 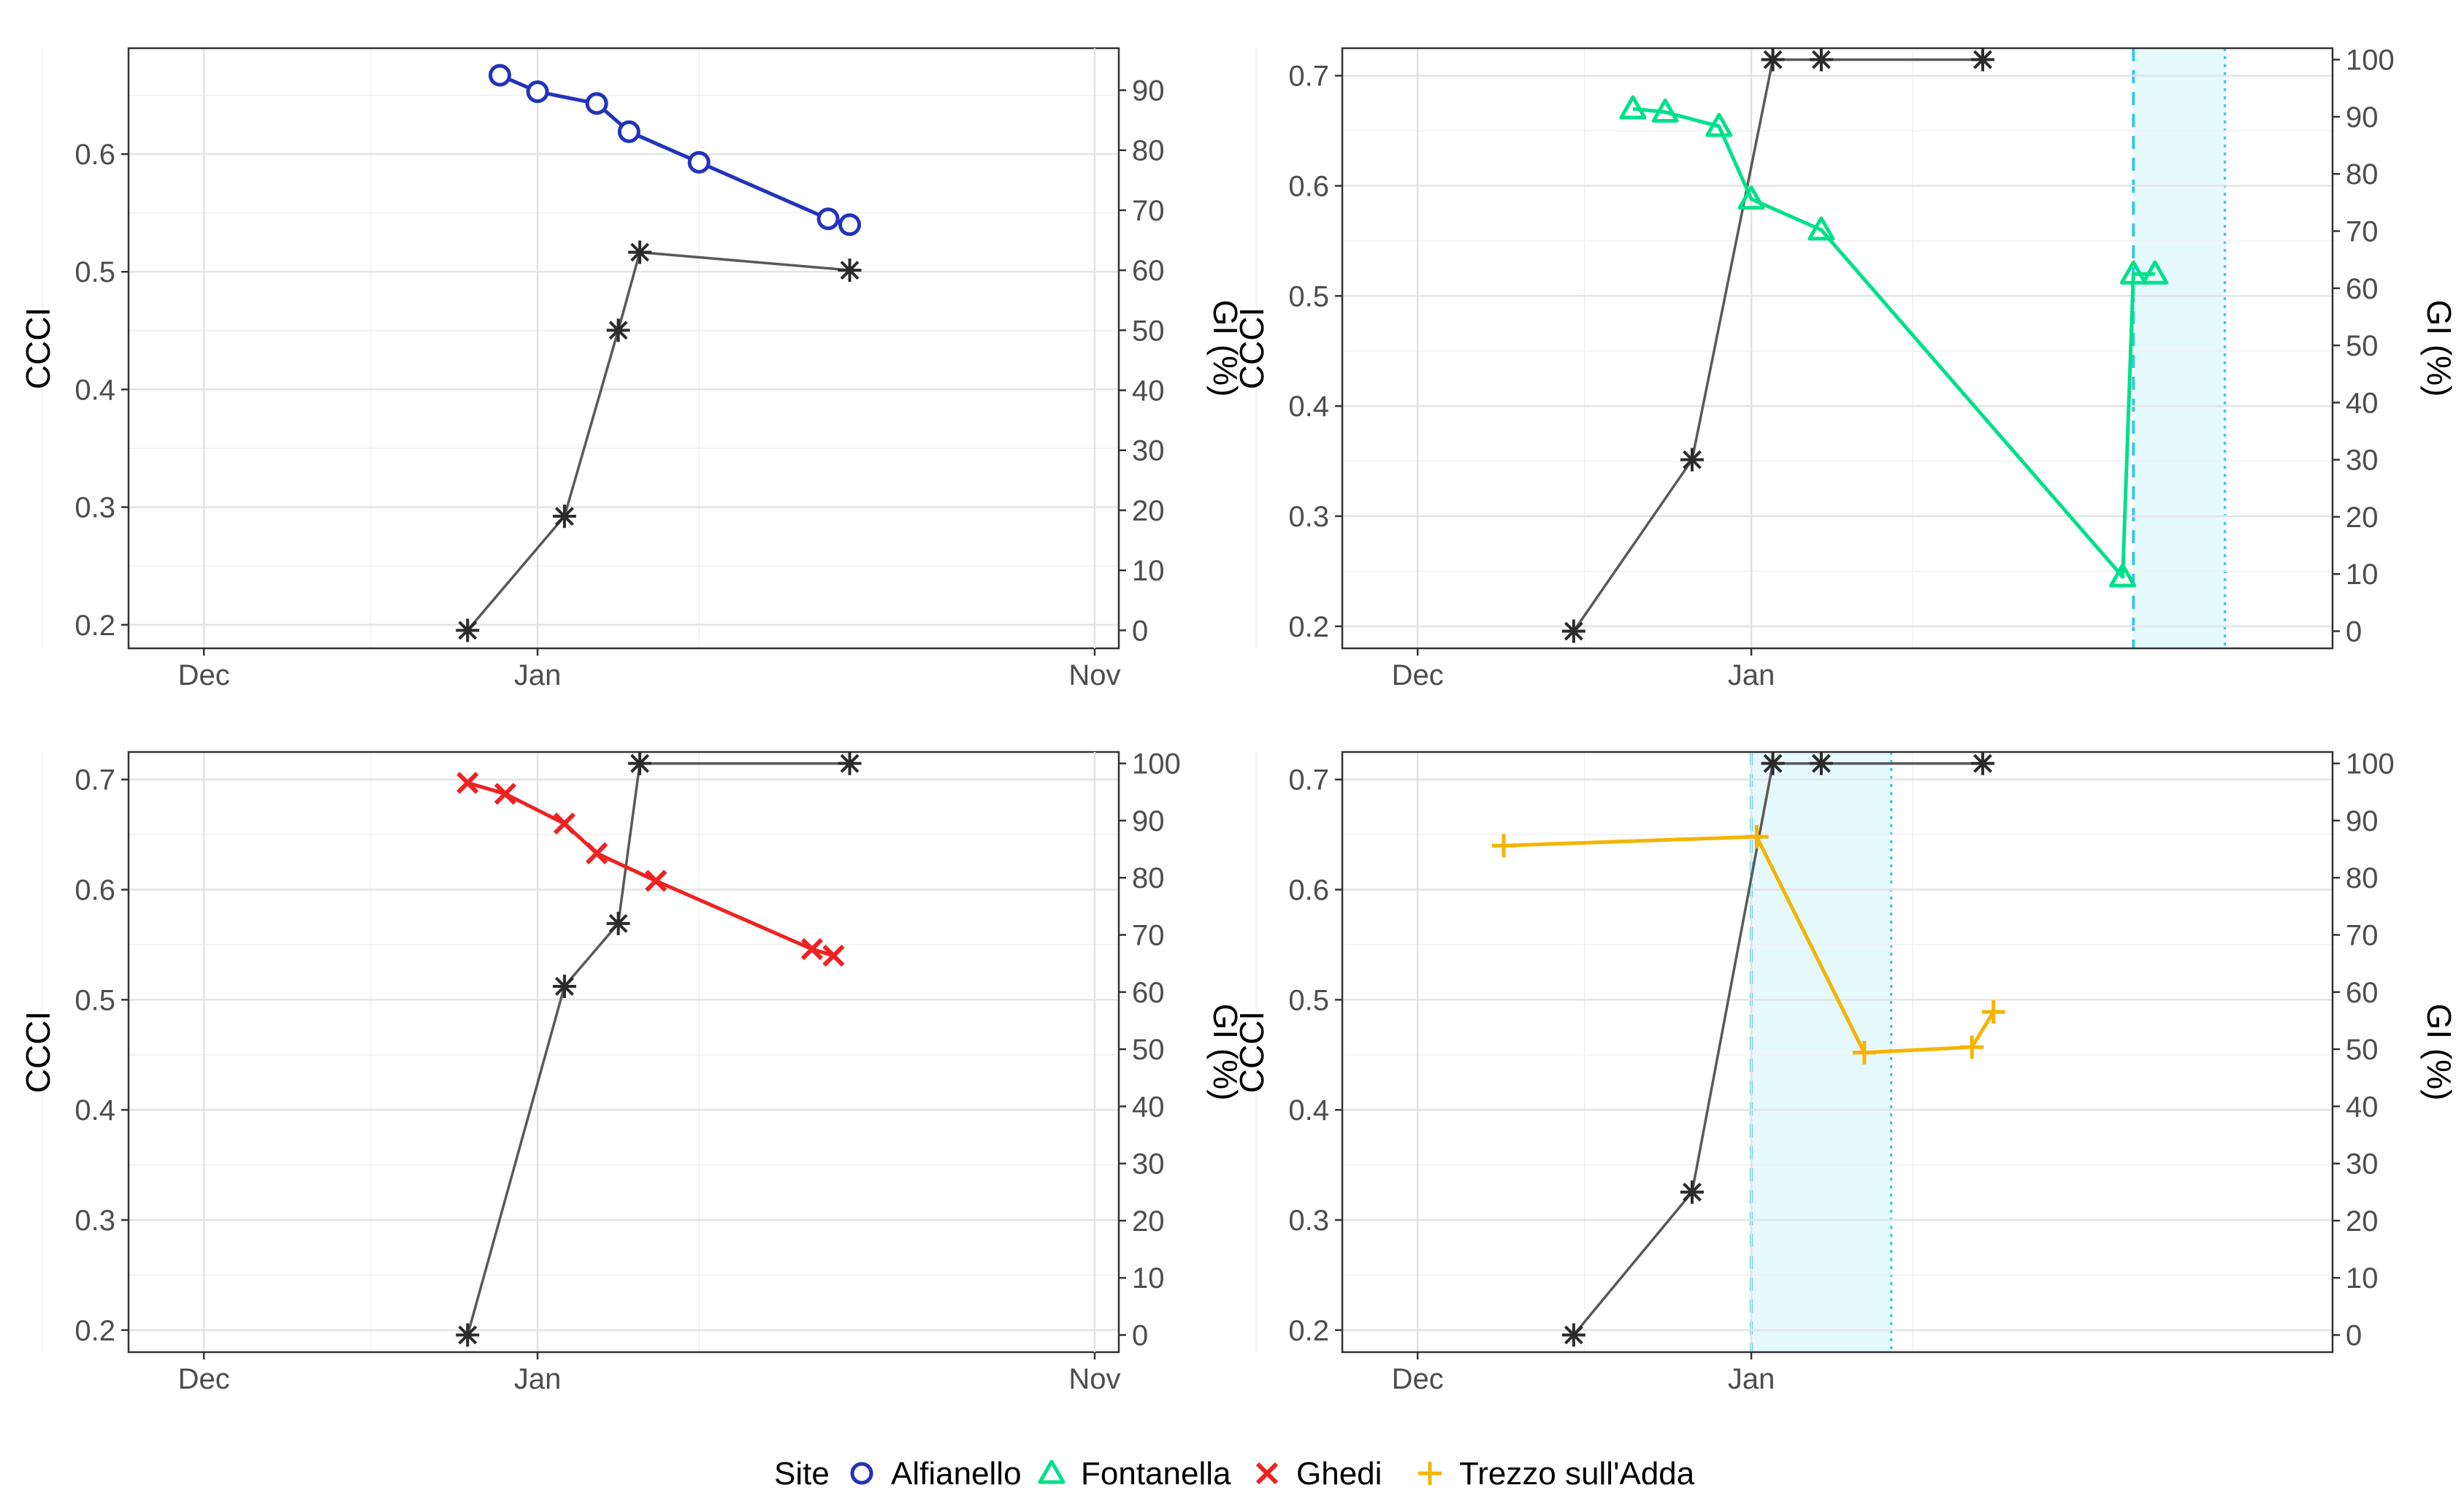 I want to click on legend-entry: Ghedi, so click(x=1318, y=1474).